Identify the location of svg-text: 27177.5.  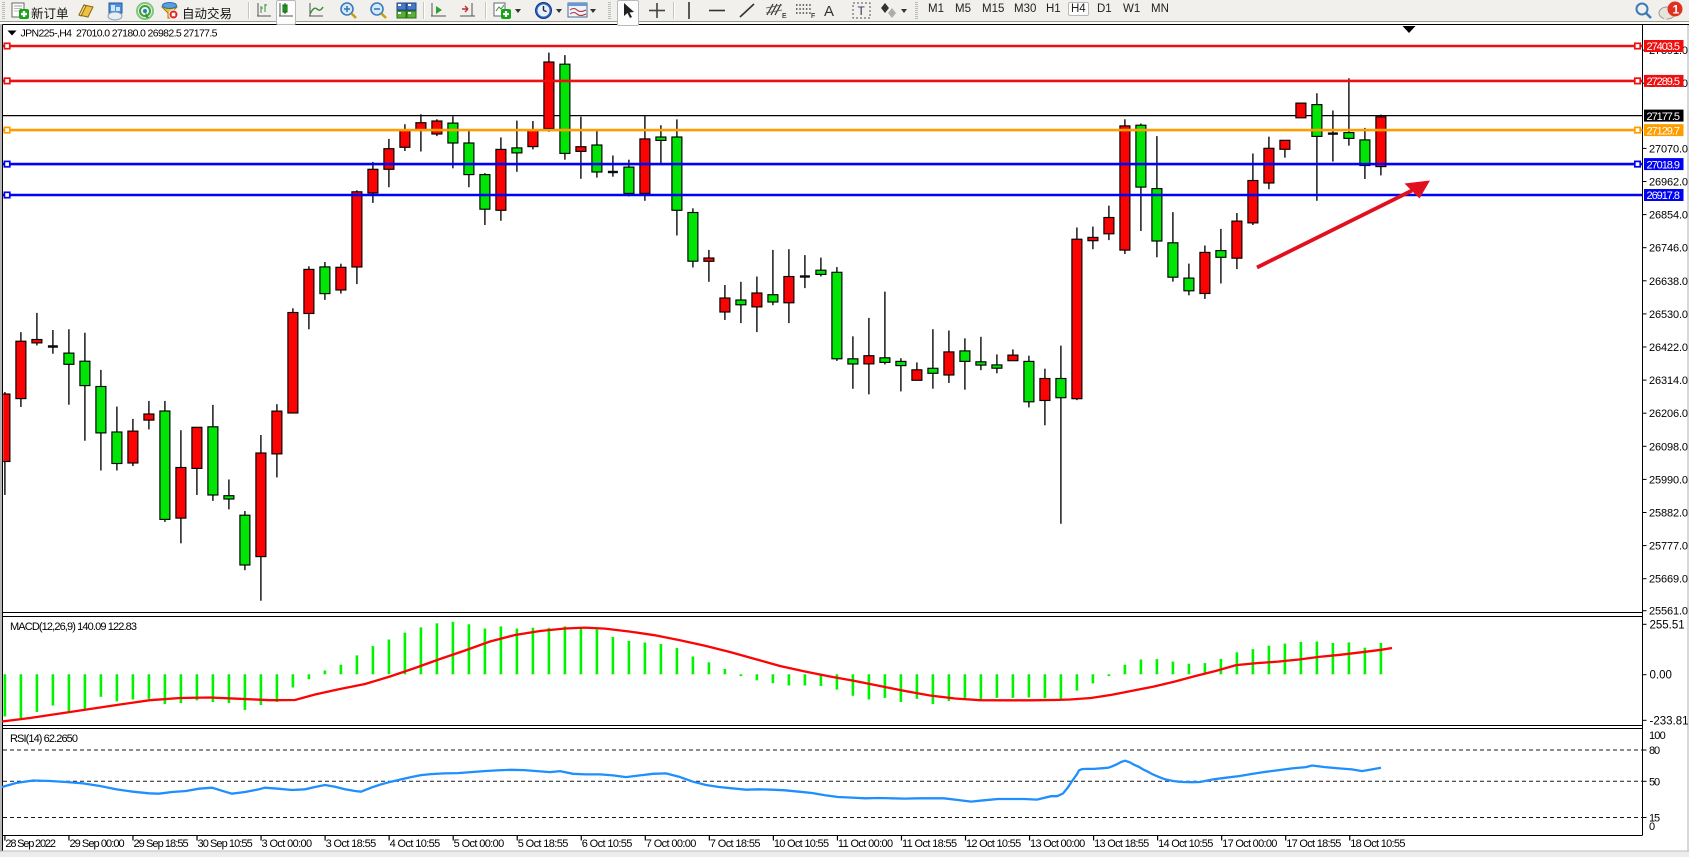
(1664, 117).